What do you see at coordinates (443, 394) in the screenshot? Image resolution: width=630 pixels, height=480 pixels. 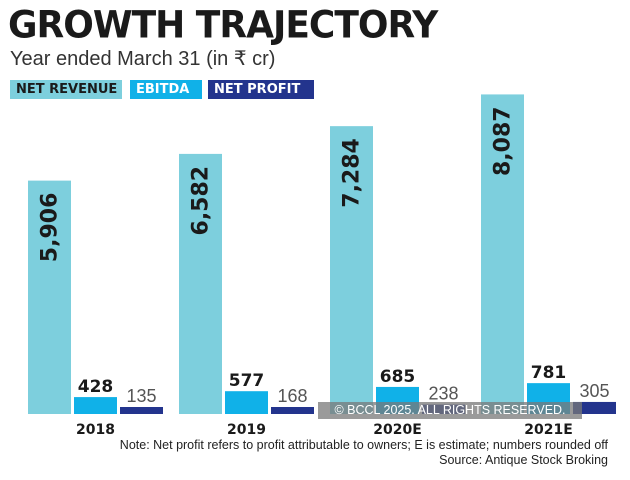 I see `net-profit-label-2020E: 238` at bounding box center [443, 394].